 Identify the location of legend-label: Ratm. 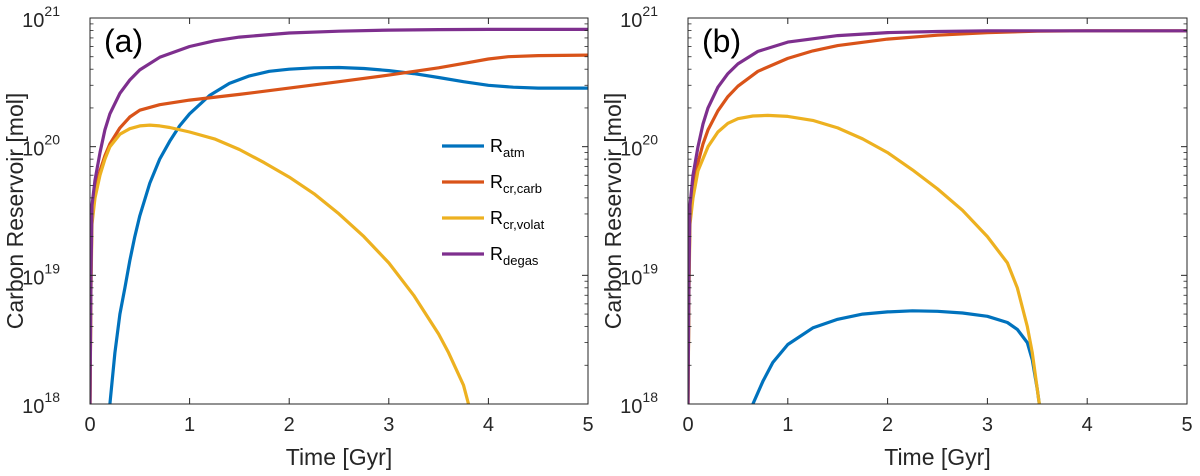
(507, 148).